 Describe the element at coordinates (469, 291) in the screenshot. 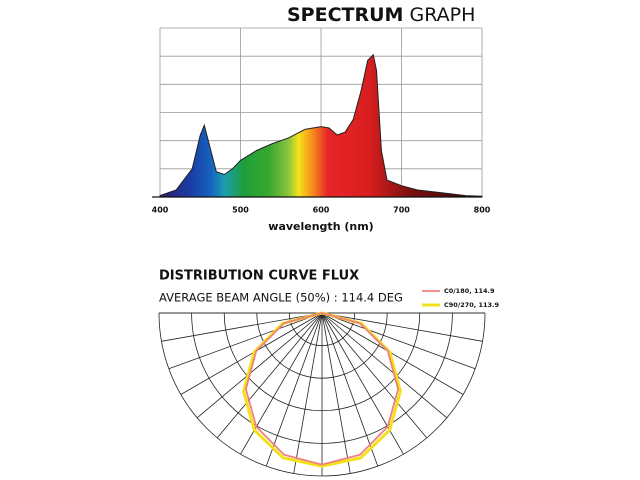

I see `legend-label: C0/180, 114.9` at that location.